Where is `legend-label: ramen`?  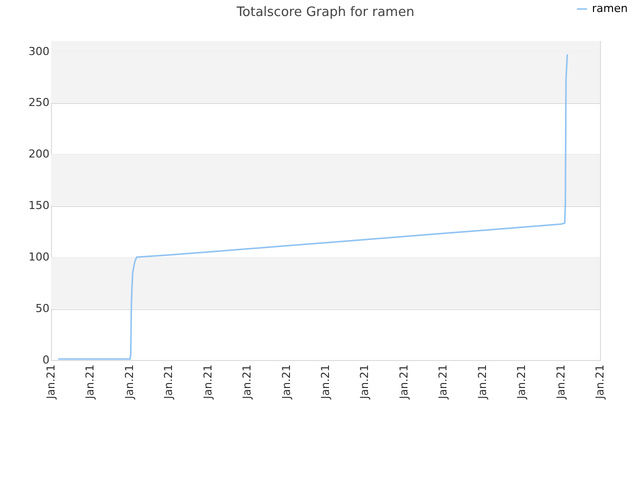
legend-label: ramen is located at coordinates (610, 8).